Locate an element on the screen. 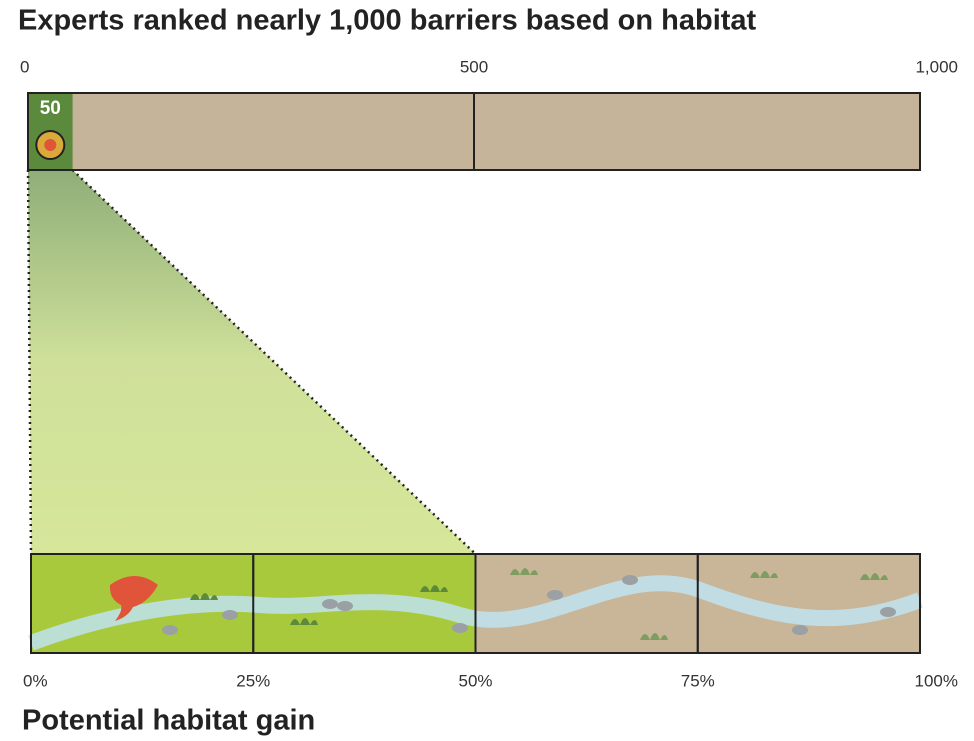 This screenshot has height=741, width=974. x-tick-label: 75% is located at coordinates (698, 680).